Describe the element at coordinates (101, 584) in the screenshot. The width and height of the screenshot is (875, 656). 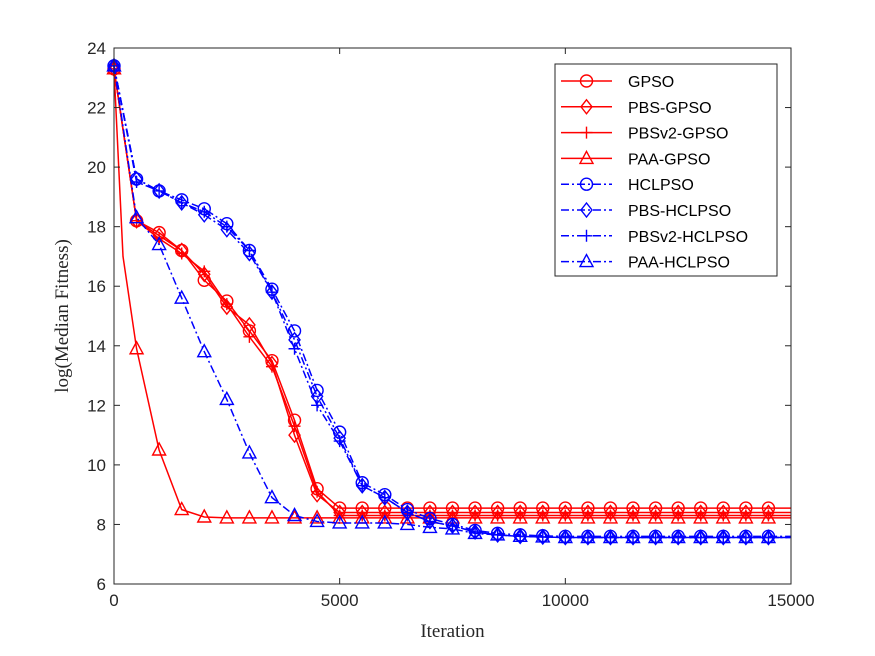
I see `y-tick-label: 6` at that location.